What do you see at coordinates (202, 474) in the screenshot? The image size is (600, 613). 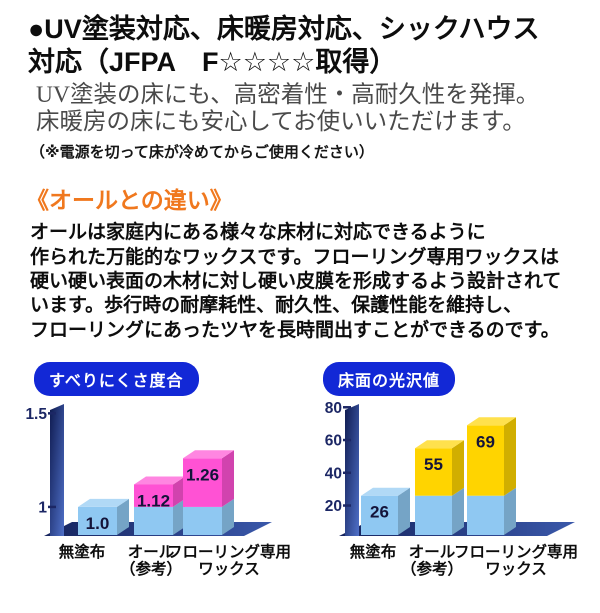 I see `svg-text: 1.26` at bounding box center [202, 474].